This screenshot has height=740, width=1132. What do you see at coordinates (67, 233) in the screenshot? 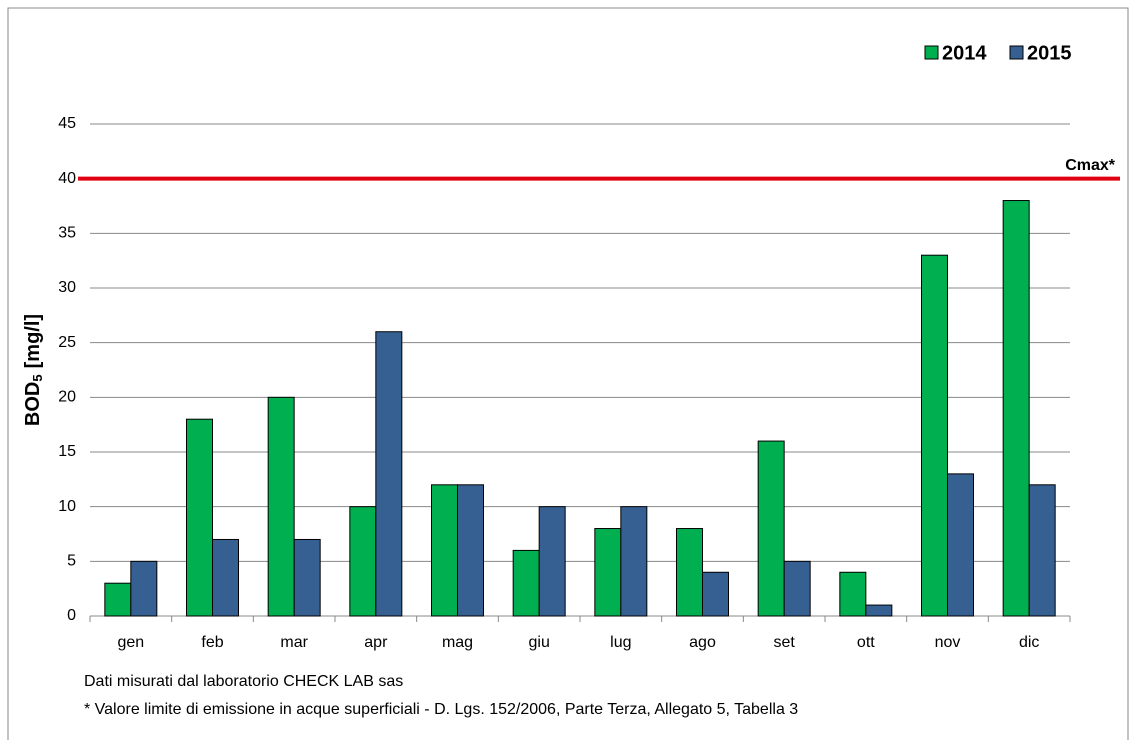
I see `y-tick-label: 35` at bounding box center [67, 233].